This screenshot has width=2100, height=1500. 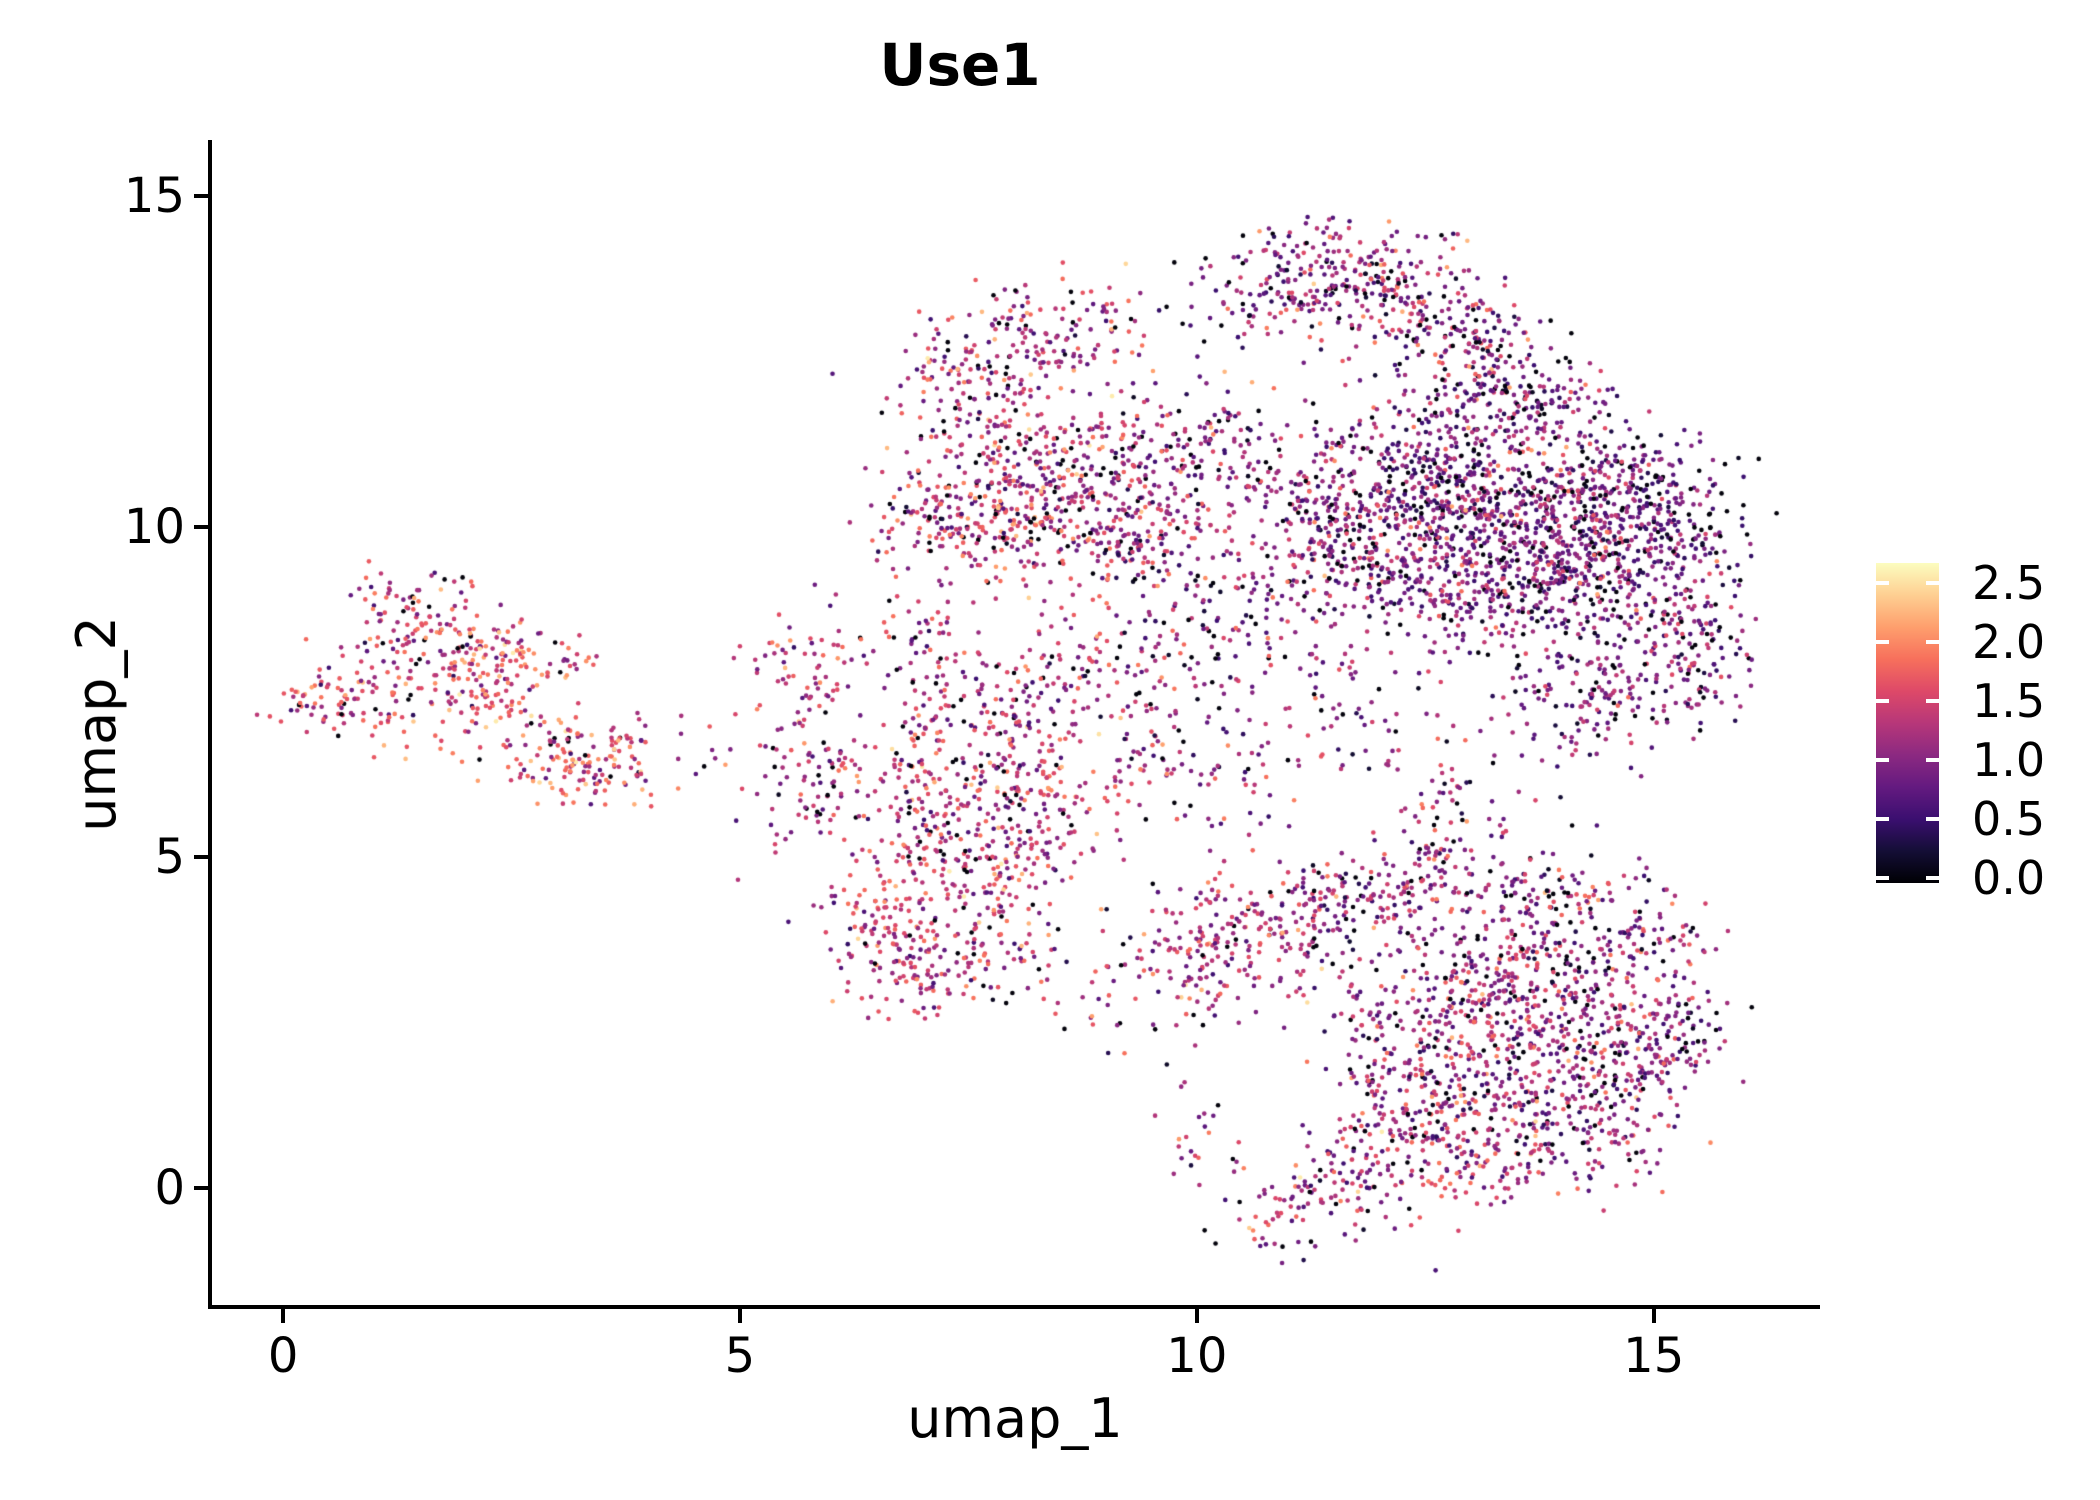 I want to click on colorbar-gradient, so click(x=1907, y=723).